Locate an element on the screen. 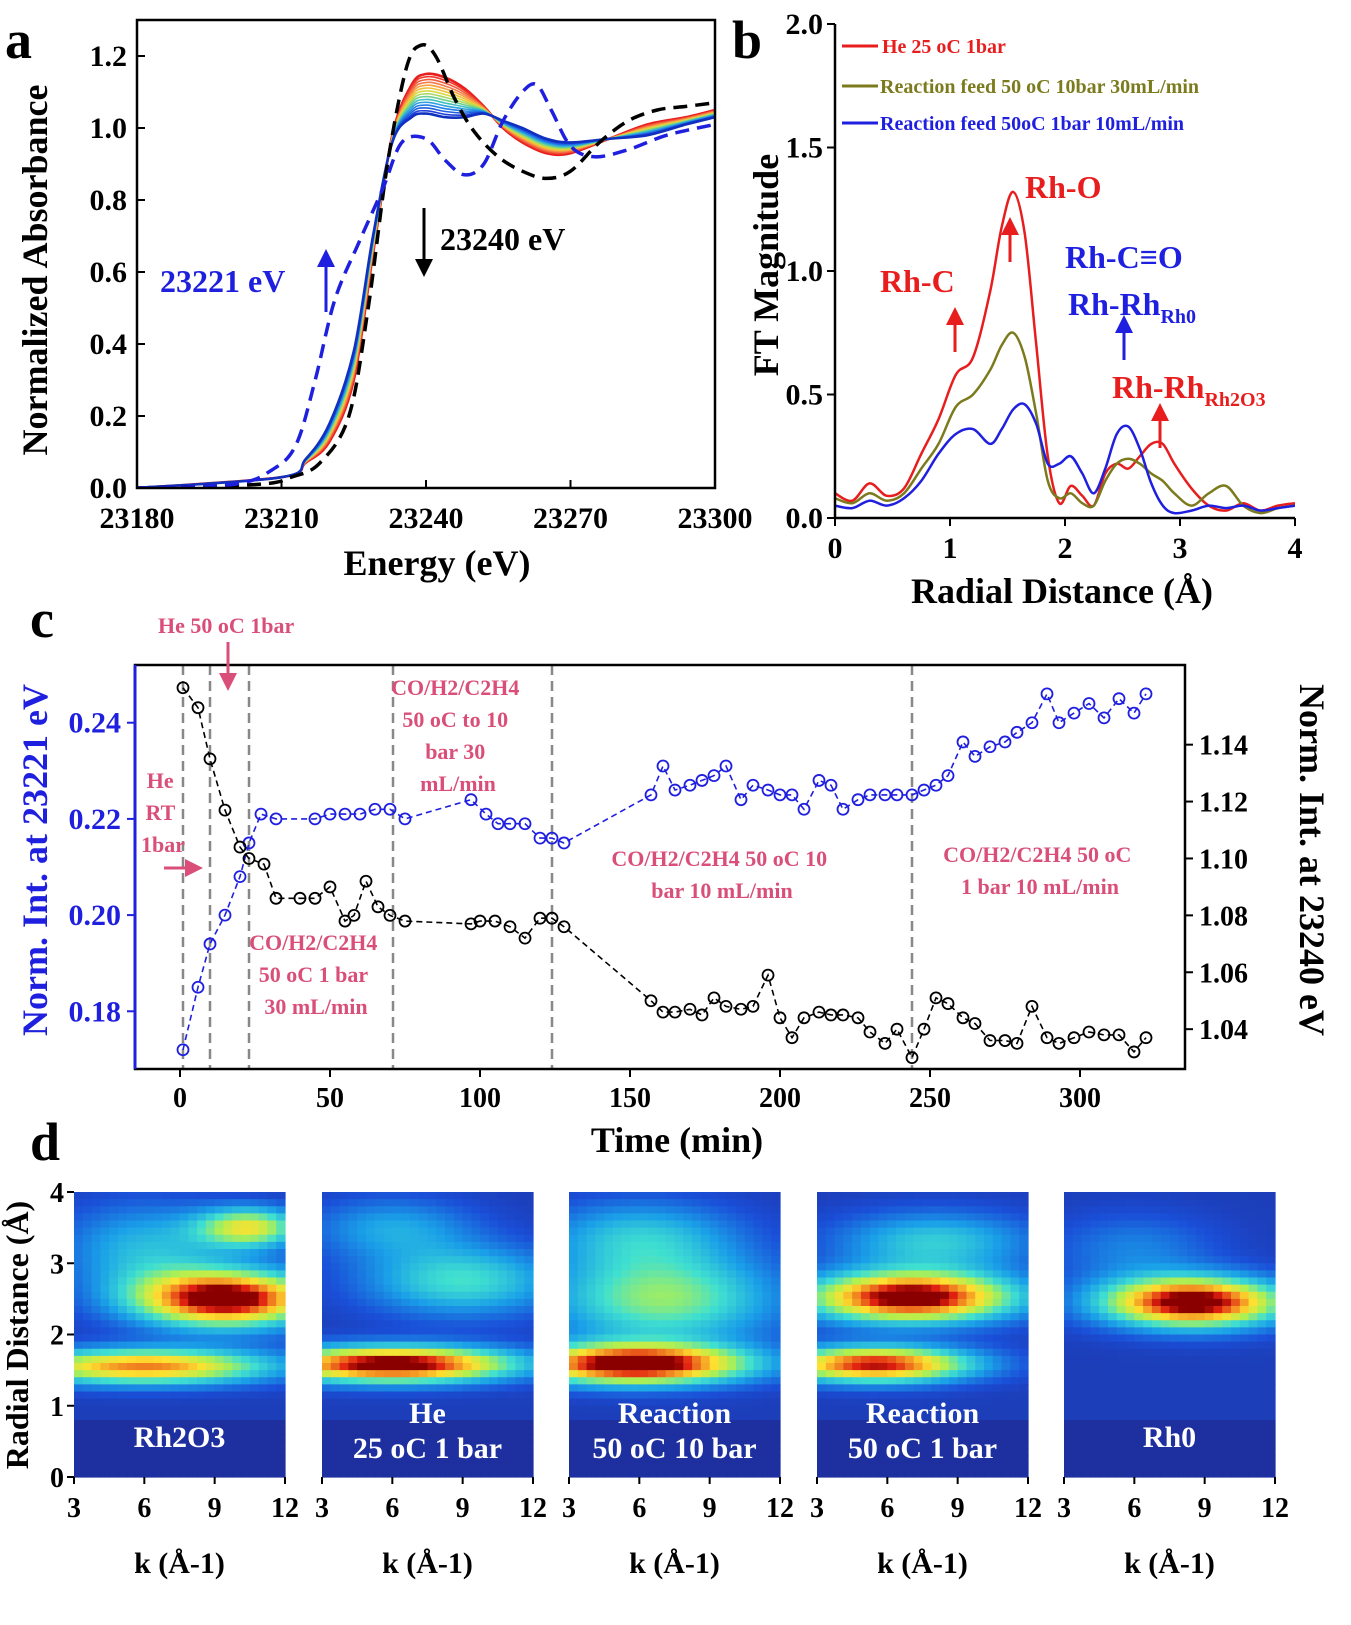 The width and height of the screenshot is (1351, 1625). panel-b-ylabel: FT Magnitude is located at coordinates (766, 265).